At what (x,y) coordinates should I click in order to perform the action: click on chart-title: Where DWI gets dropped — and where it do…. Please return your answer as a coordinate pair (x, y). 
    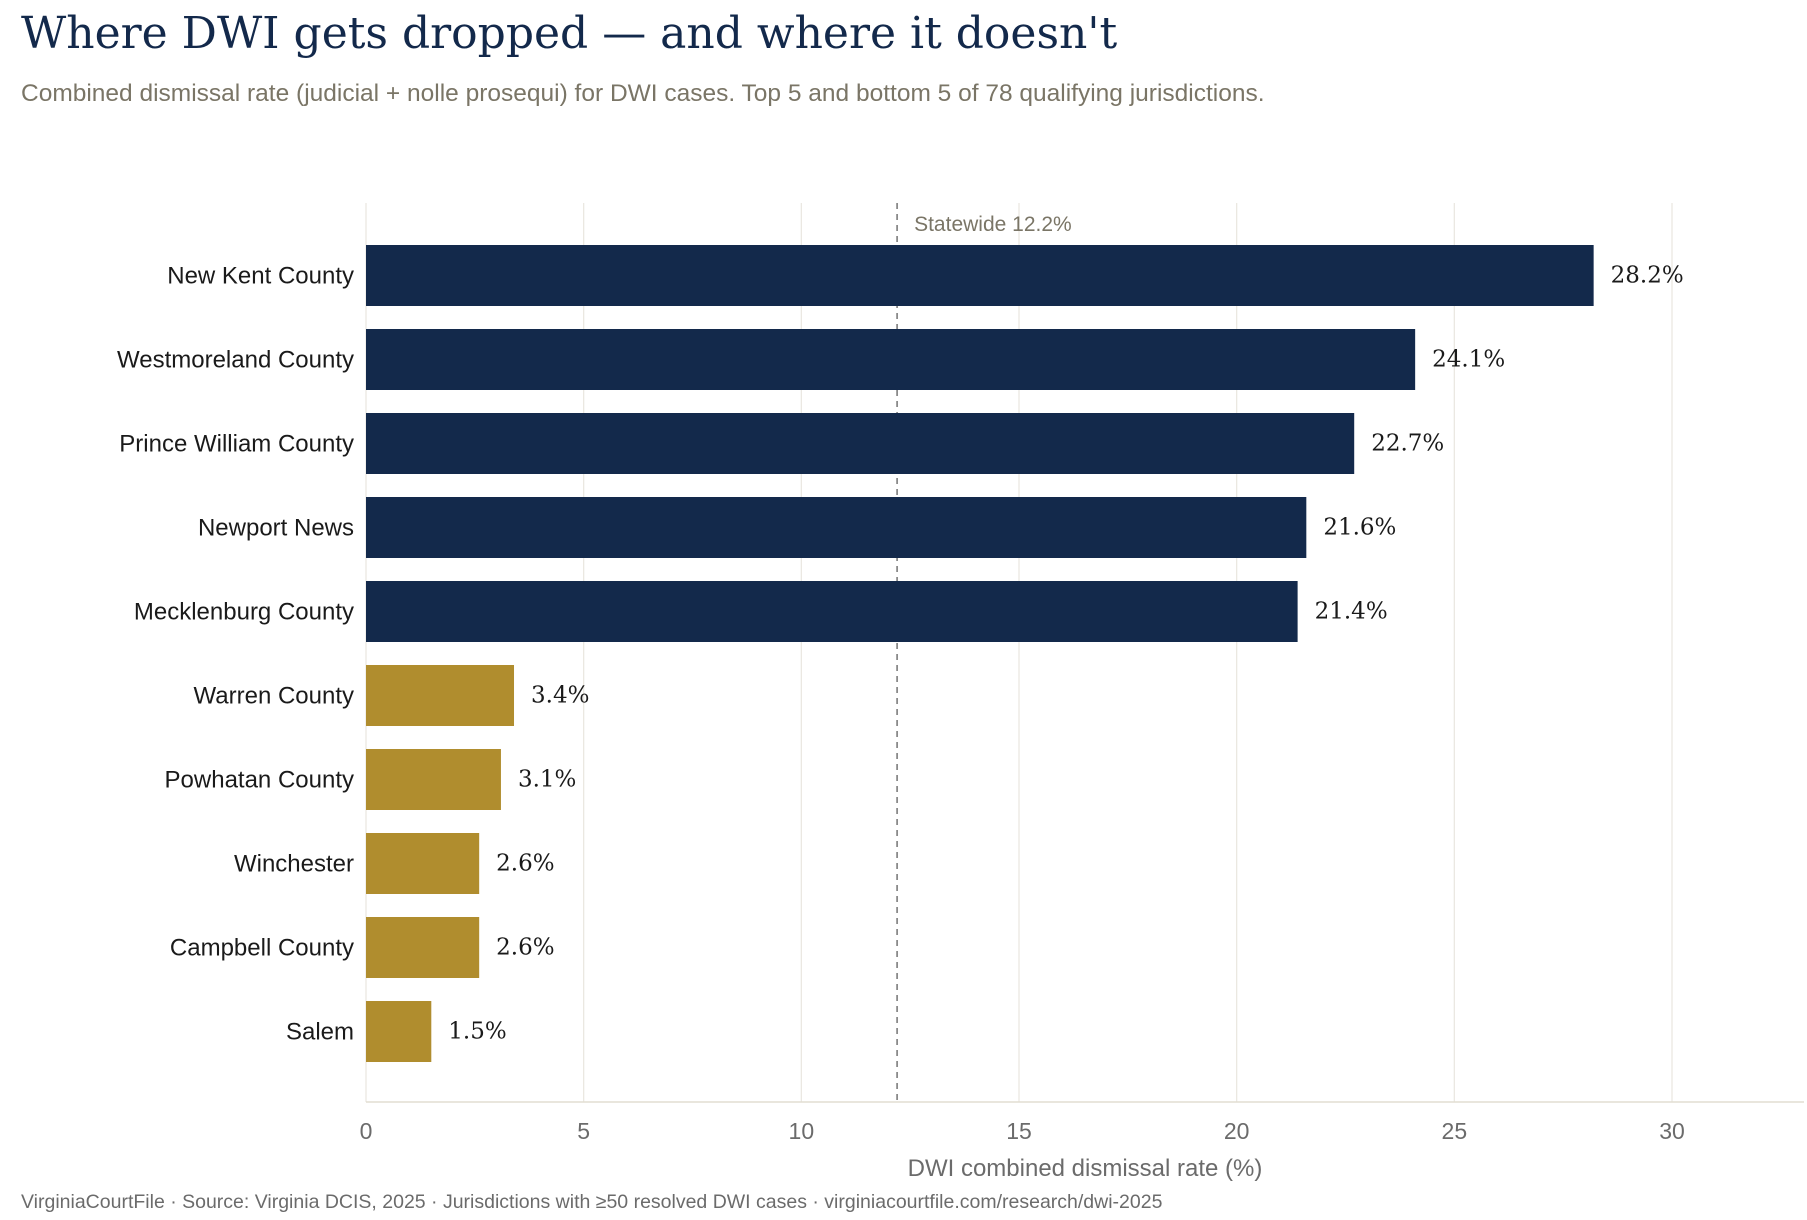
    Looking at the image, I should click on (569, 33).